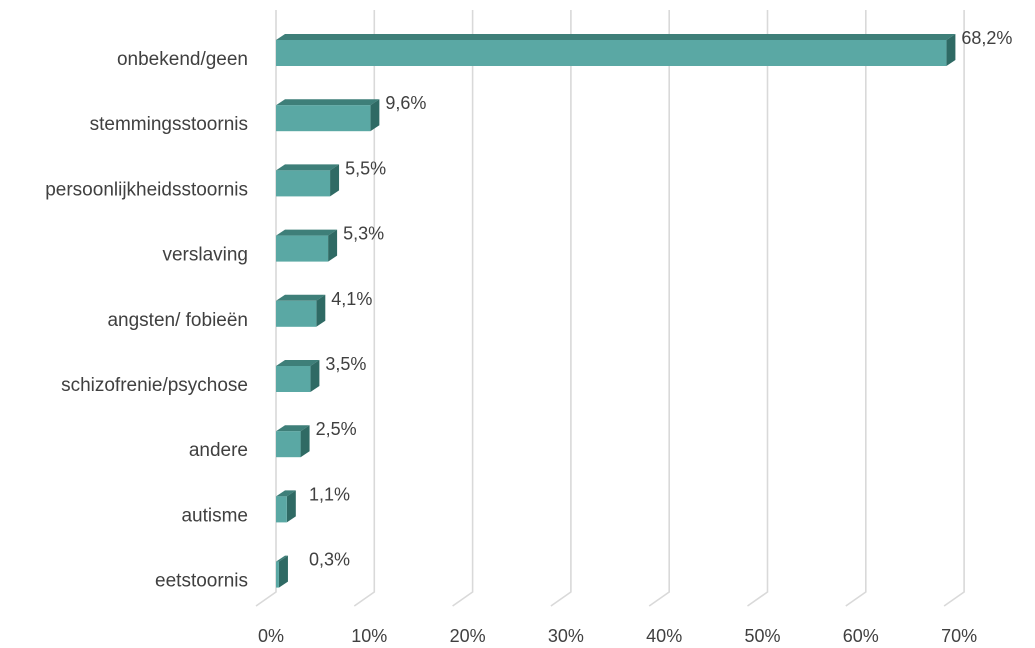 The width and height of the screenshot is (1035, 648). Describe the element at coordinates (468, 636) in the screenshot. I see `x-tick-label: 20%` at that location.